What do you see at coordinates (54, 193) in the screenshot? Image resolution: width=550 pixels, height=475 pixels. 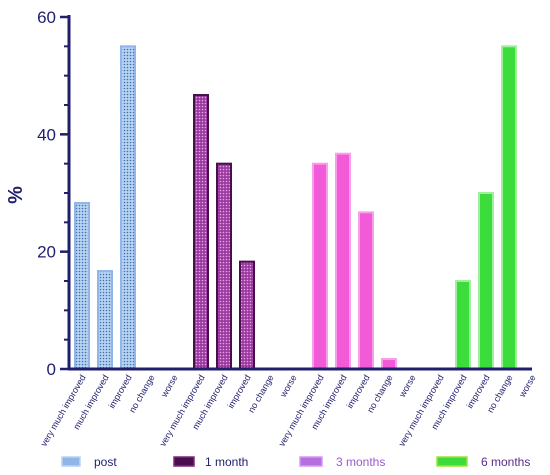 I see `y-axis: 0 20 40 60` at bounding box center [54, 193].